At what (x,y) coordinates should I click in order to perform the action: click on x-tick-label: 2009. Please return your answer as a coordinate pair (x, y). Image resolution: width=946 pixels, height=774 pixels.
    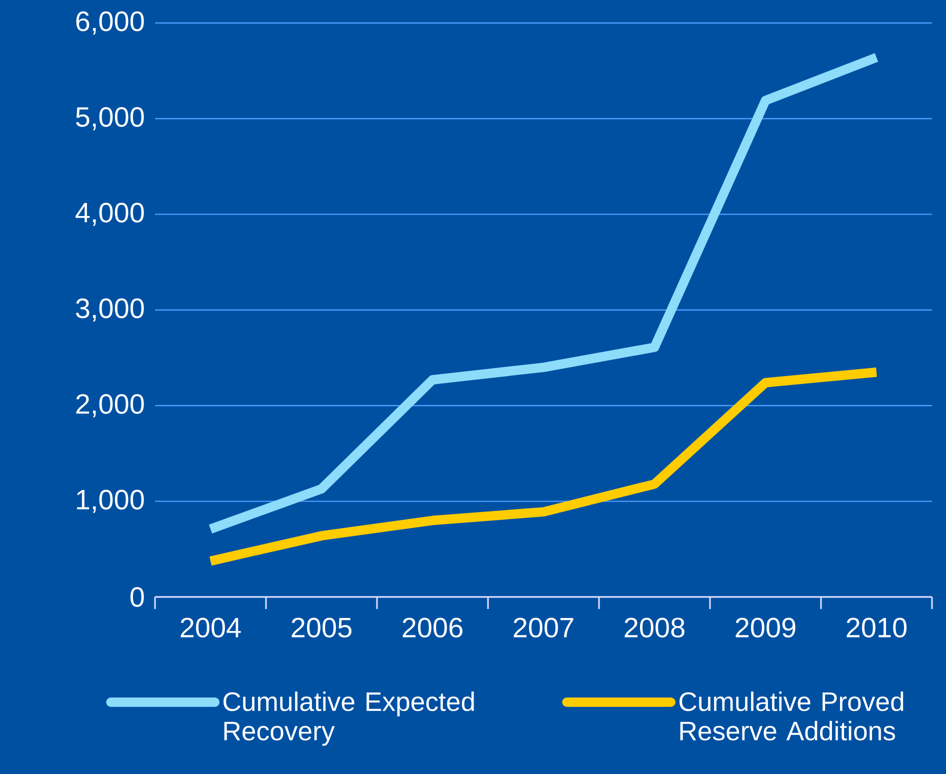
    Looking at the image, I should click on (766, 628).